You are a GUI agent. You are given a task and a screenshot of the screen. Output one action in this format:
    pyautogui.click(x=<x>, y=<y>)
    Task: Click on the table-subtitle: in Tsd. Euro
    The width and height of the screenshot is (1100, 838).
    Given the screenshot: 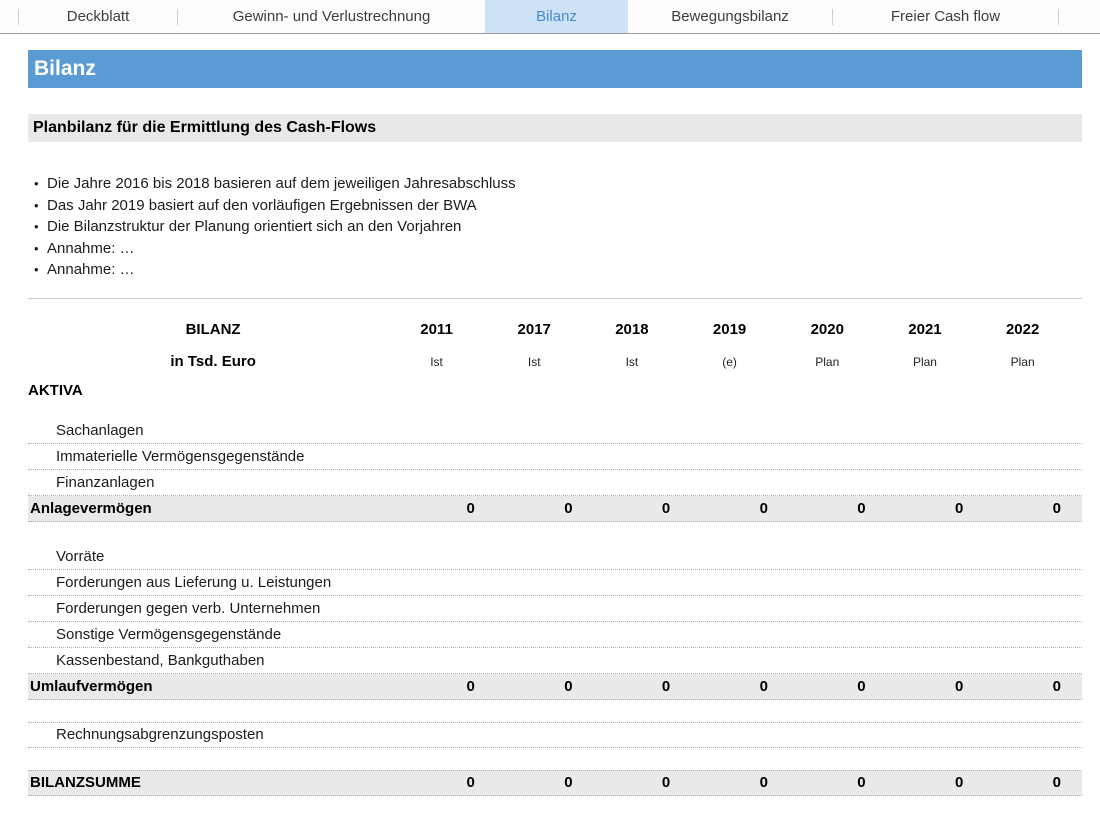 What is the action you would take?
    pyautogui.click(x=213, y=361)
    